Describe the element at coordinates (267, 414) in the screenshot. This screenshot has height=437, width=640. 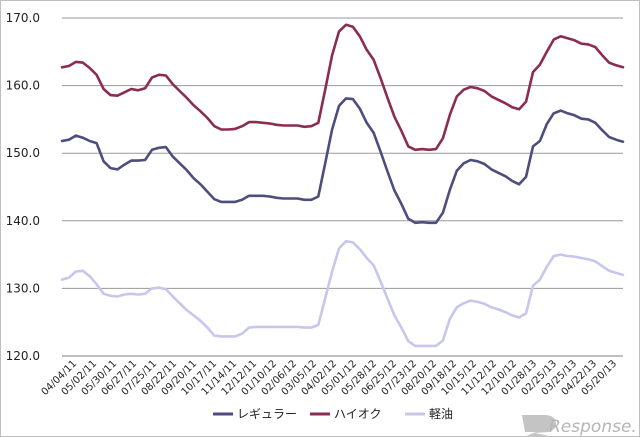
I see `legend-label: レギュラー` at that location.